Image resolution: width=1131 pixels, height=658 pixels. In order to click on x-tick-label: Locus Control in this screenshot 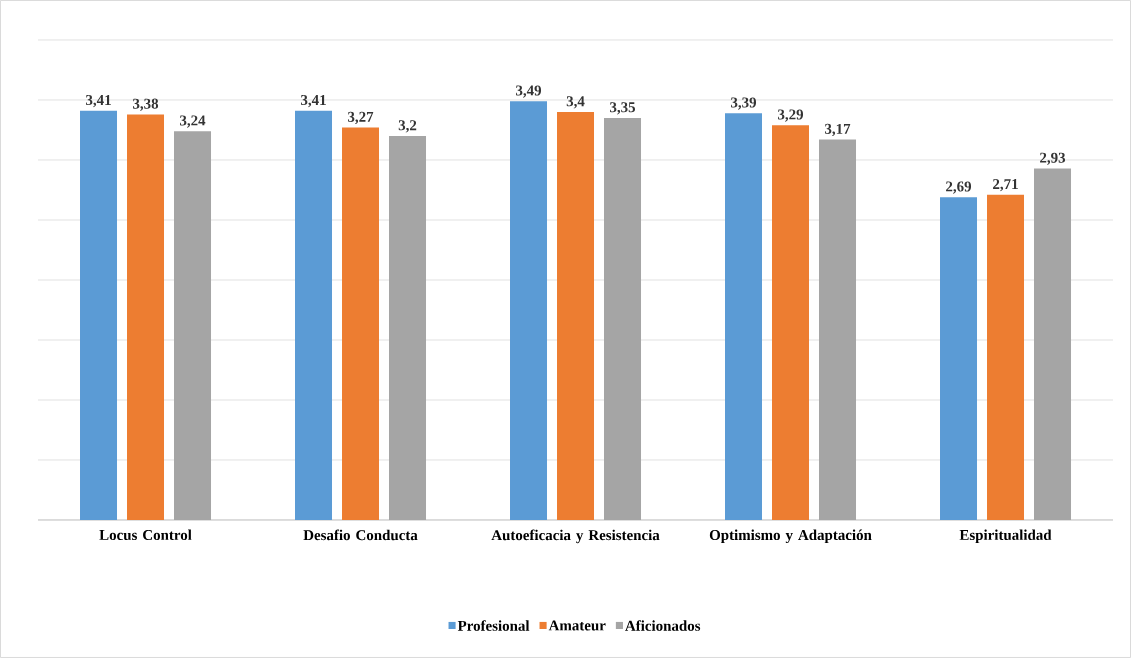, I will do `click(145, 535)`.